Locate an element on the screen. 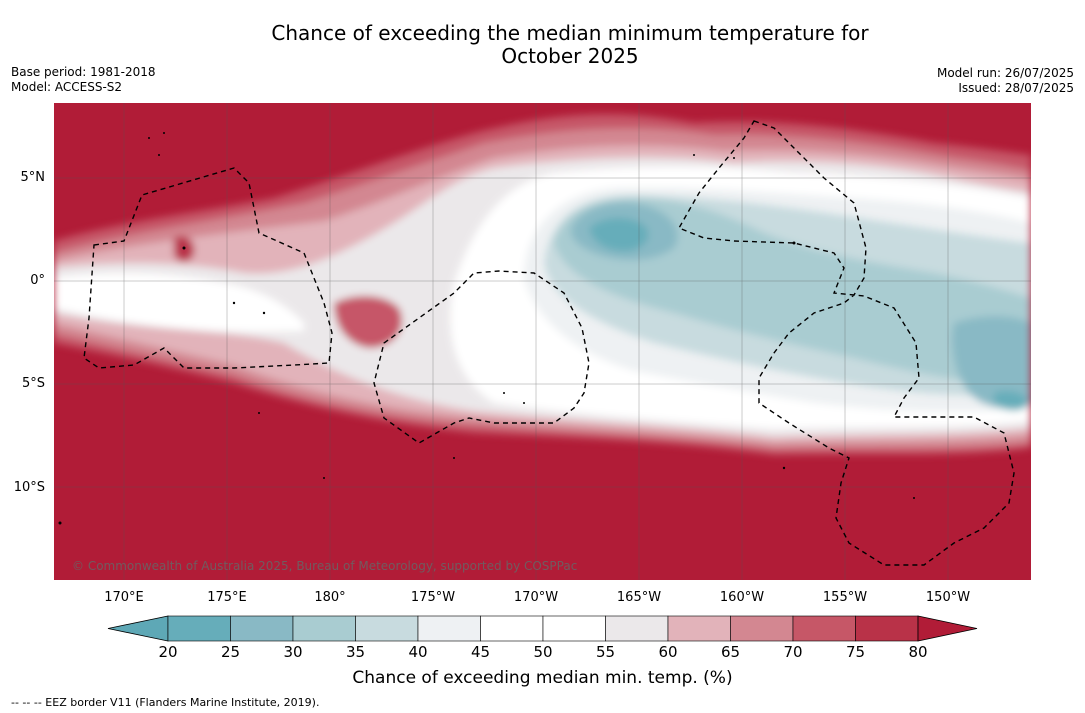  colorbar-tick-label: 25 is located at coordinates (230, 652).